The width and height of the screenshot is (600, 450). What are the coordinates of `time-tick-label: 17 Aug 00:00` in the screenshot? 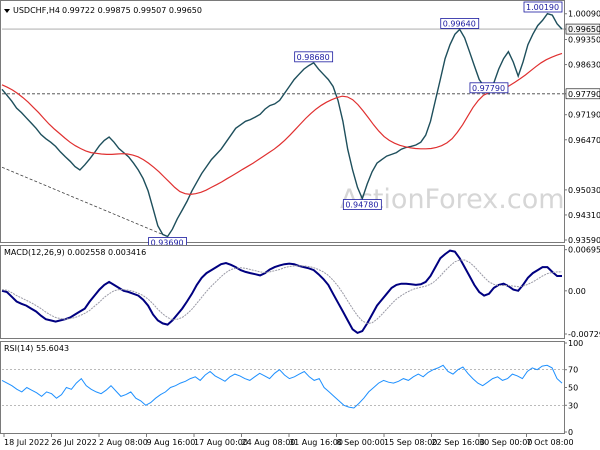 It's located at (221, 442).